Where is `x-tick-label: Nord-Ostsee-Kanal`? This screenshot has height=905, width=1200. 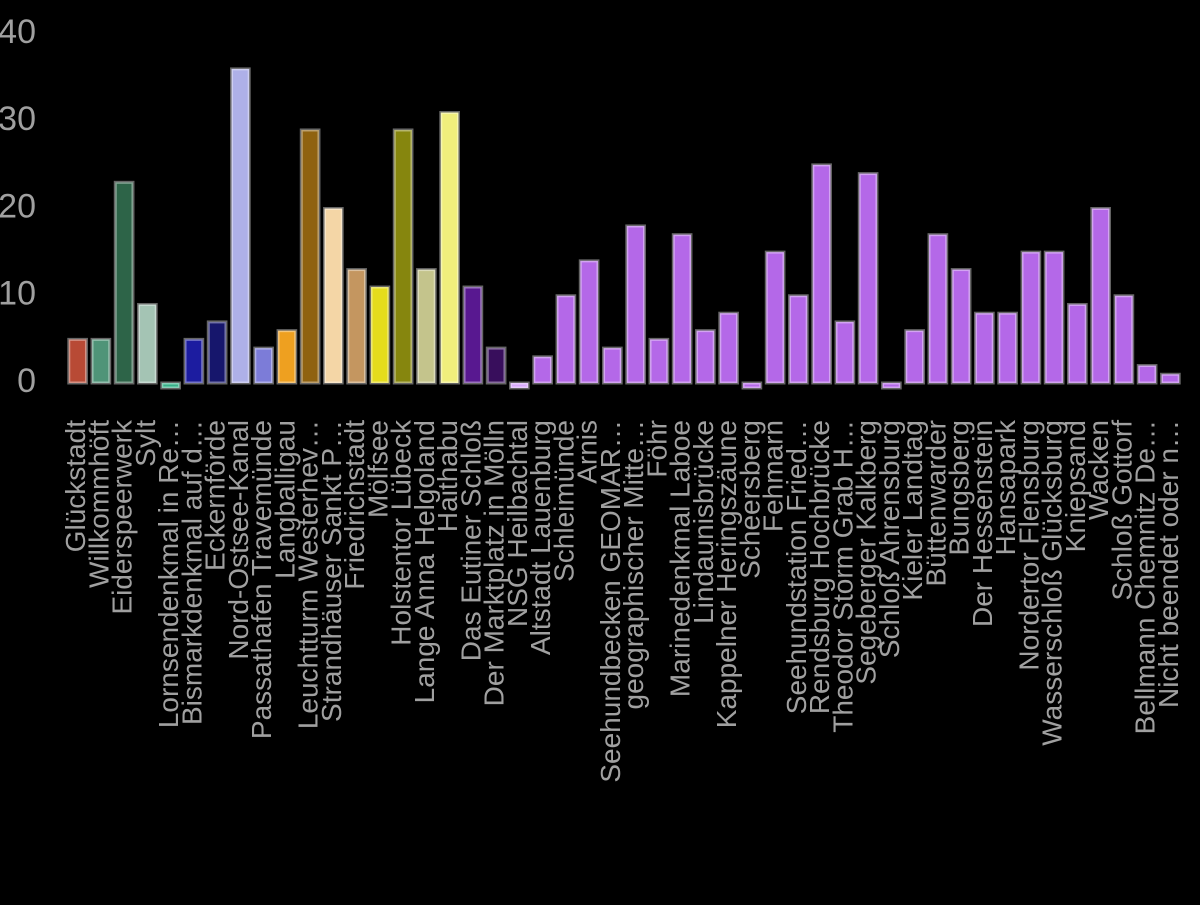
x-tick-label: Nord-Ostsee-Kanal is located at coordinates (238, 540).